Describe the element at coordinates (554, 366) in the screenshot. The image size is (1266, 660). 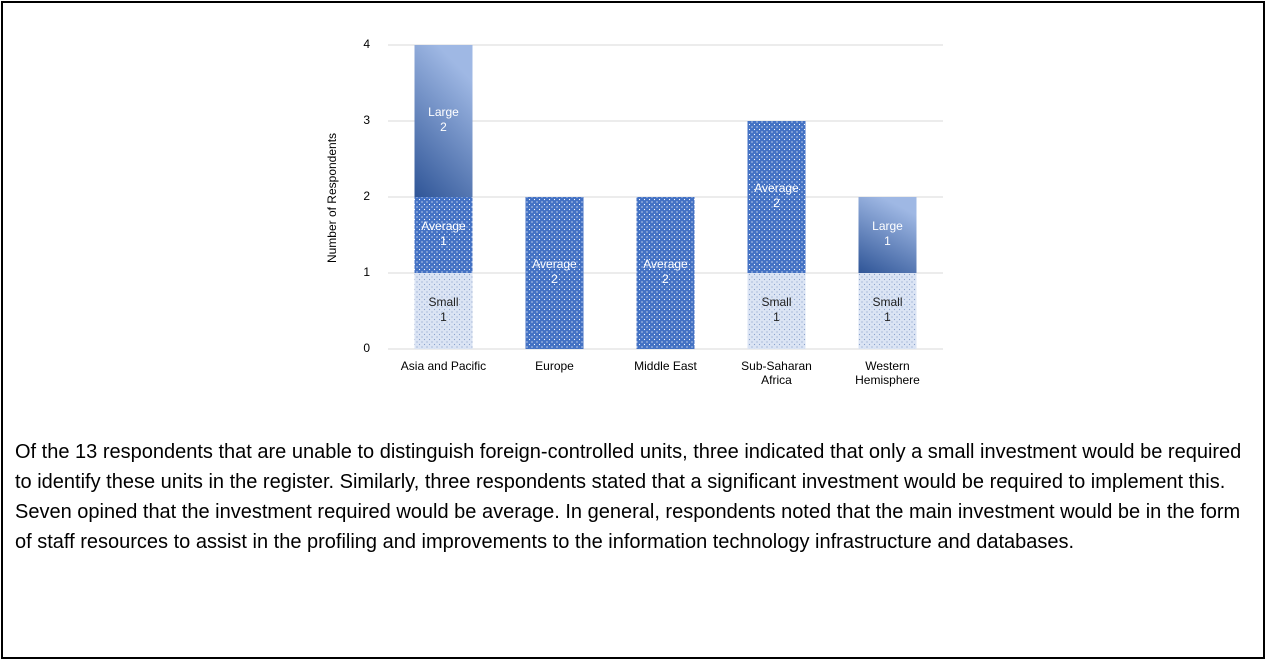
I see `x-tick-label: Europe` at that location.